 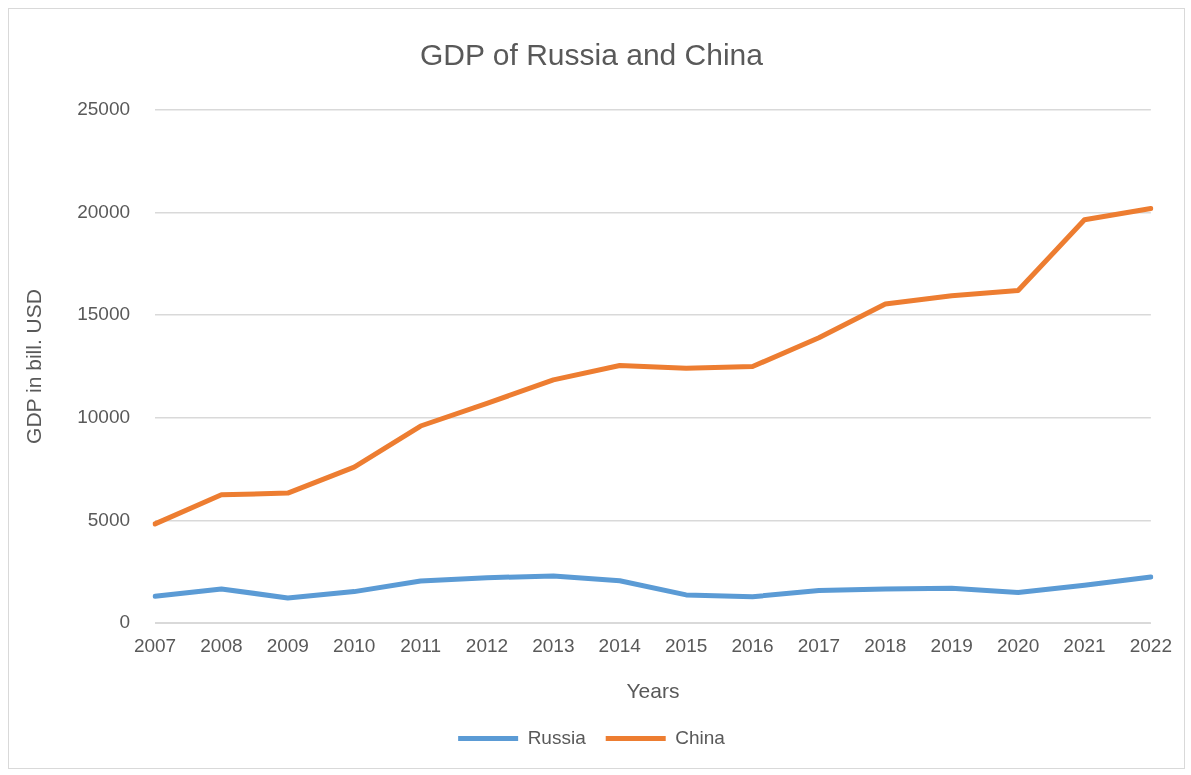 What do you see at coordinates (104, 109) in the screenshot?
I see `y-tick-label: 25000` at bounding box center [104, 109].